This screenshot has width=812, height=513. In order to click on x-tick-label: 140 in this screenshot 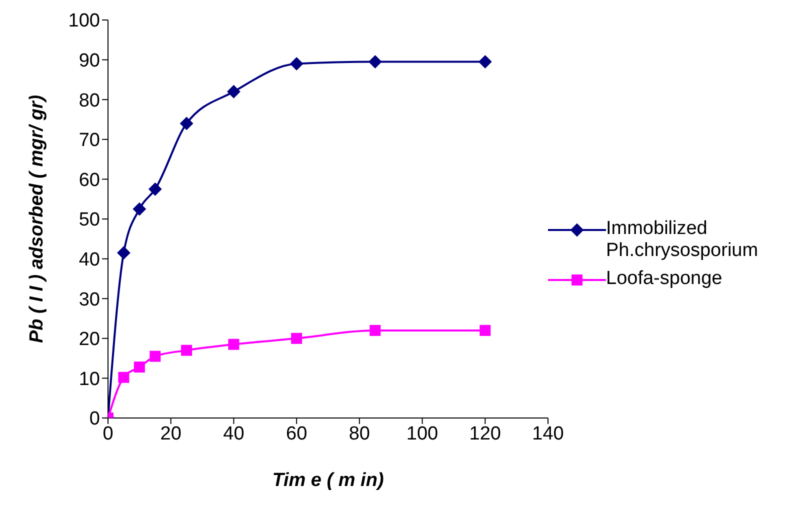, I will do `click(548, 433)`.